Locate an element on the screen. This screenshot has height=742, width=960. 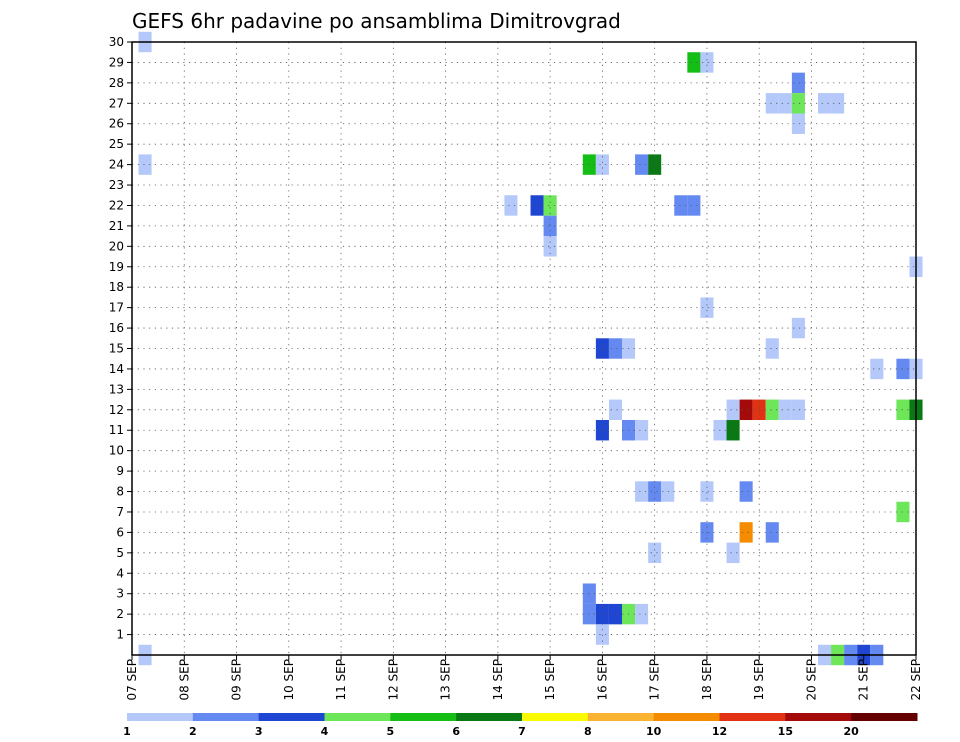
y-tick-label: 30 is located at coordinates (116, 42).